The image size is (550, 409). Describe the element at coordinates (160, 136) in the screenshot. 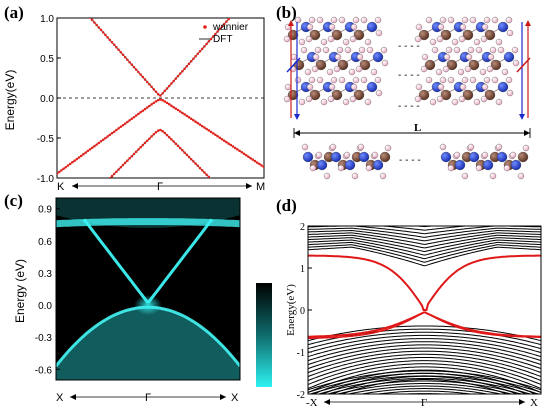

I see `dft-valence-band-upper` at that location.